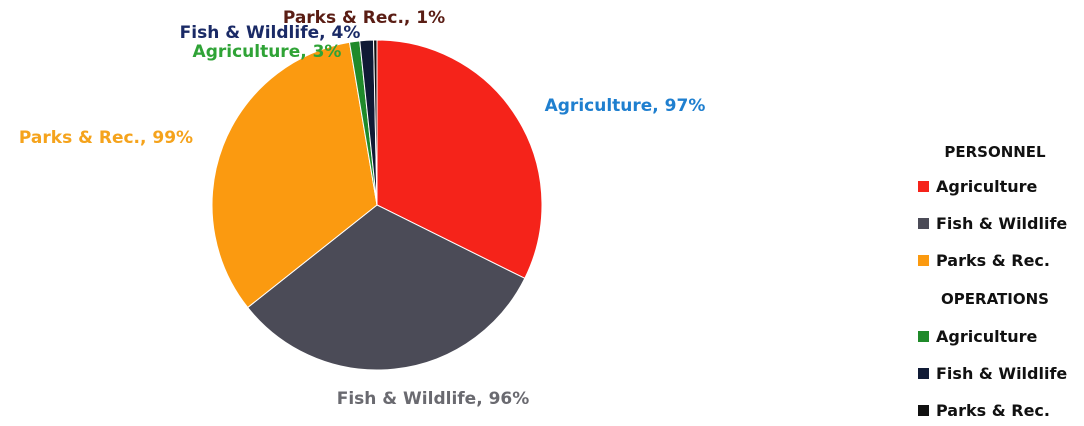  What do you see at coordinates (995, 152) in the screenshot?
I see `legend-heading-personnel: PERSONNEL` at bounding box center [995, 152].